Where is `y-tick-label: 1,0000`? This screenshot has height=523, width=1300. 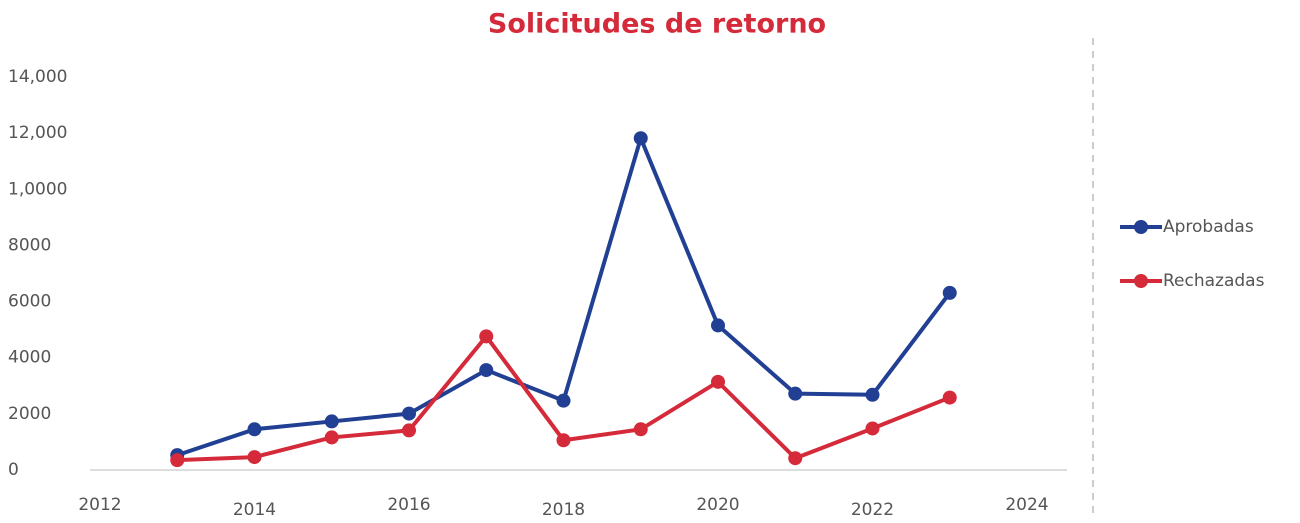 y-tick-label: 1,0000 is located at coordinates (37, 189).